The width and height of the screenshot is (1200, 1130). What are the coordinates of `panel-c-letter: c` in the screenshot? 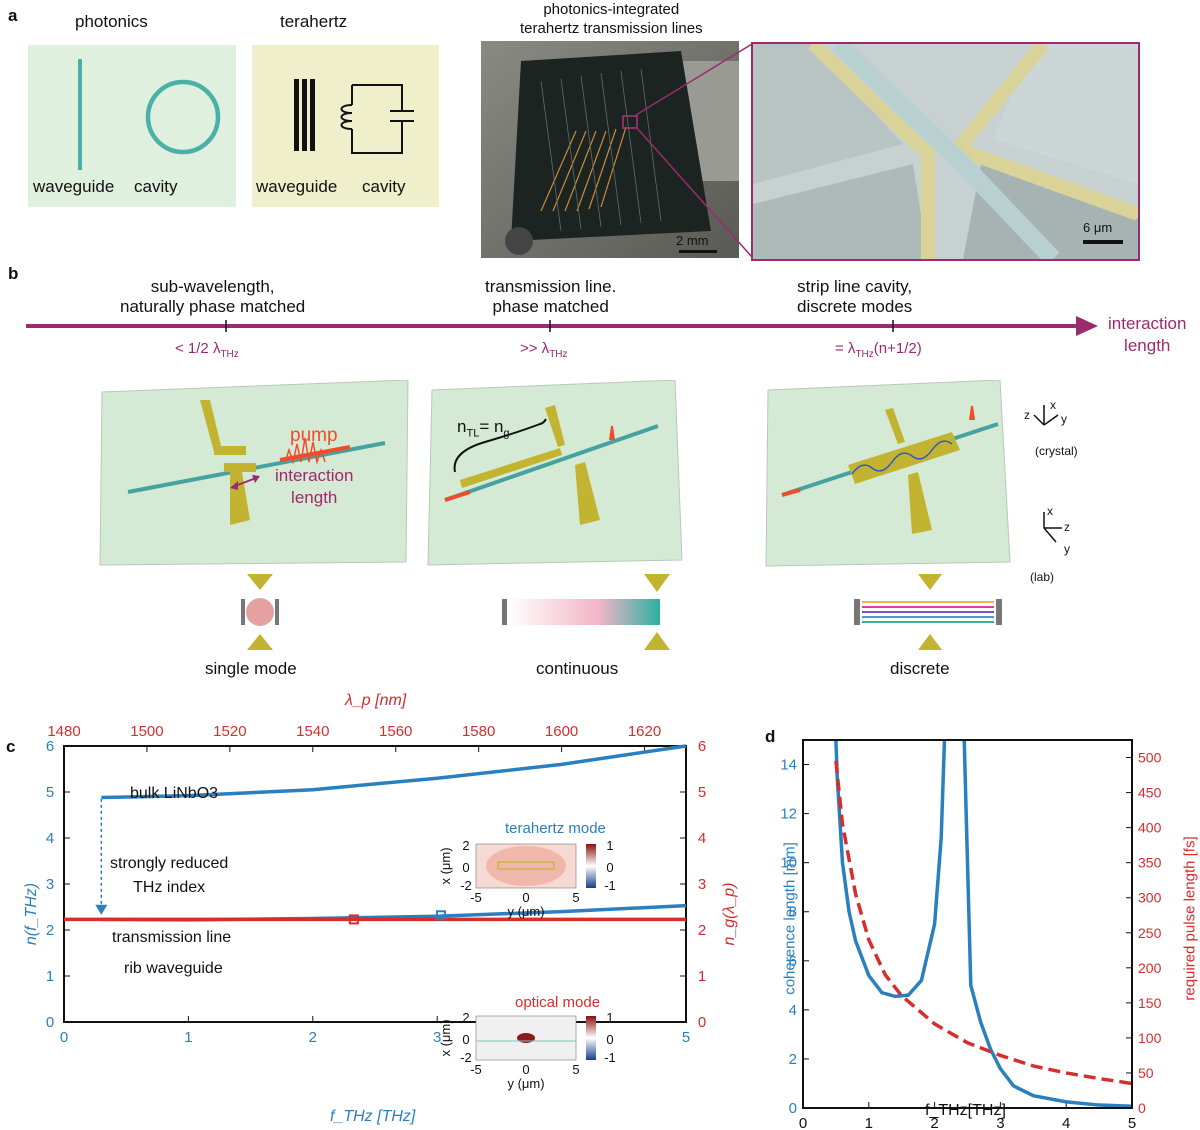 It's located at (11, 746).